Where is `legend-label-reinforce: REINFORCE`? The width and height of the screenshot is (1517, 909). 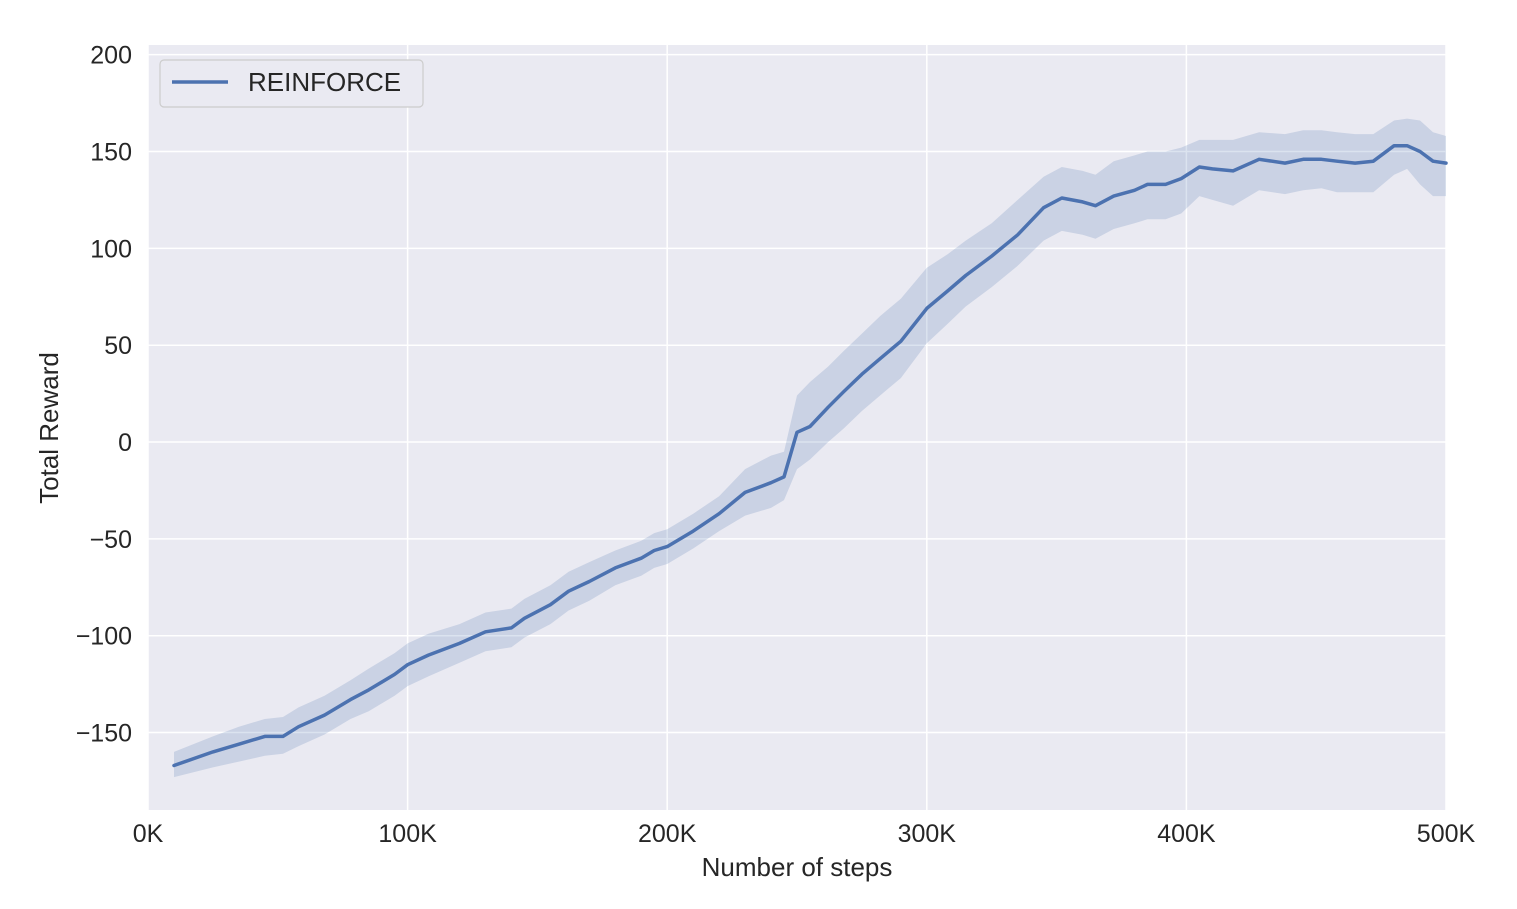
legend-label-reinforce: REINFORCE is located at coordinates (324, 82).